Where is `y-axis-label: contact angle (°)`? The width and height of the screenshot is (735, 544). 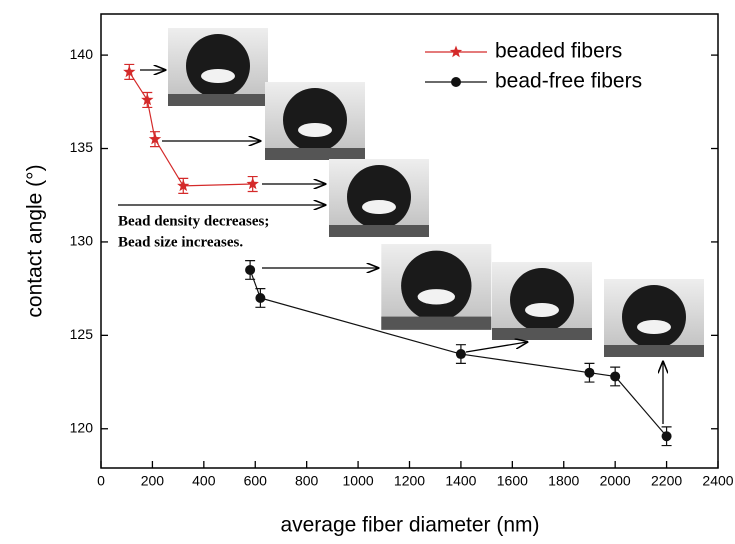
y-axis-label: contact angle (°) is located at coordinates (35, 240).